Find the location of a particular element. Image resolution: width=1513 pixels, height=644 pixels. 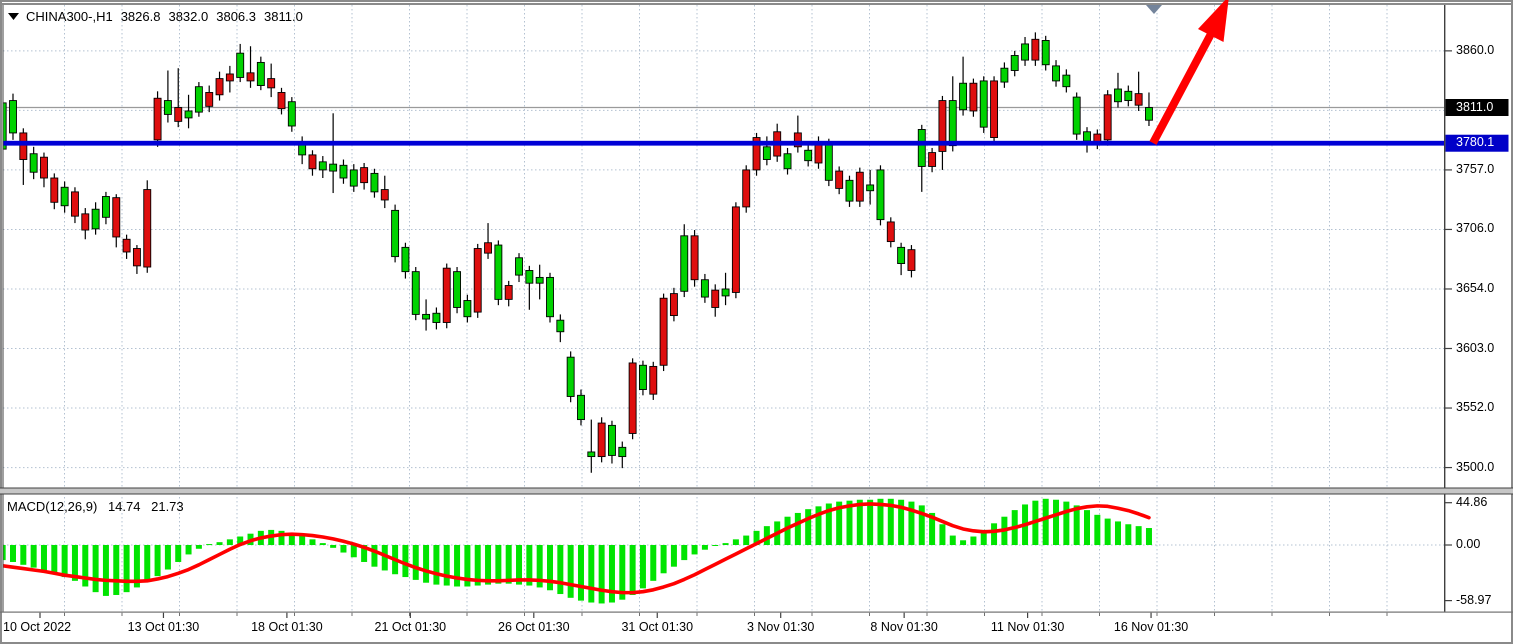

time-axis-label: 21 Oct 01:30 is located at coordinates (410, 627).